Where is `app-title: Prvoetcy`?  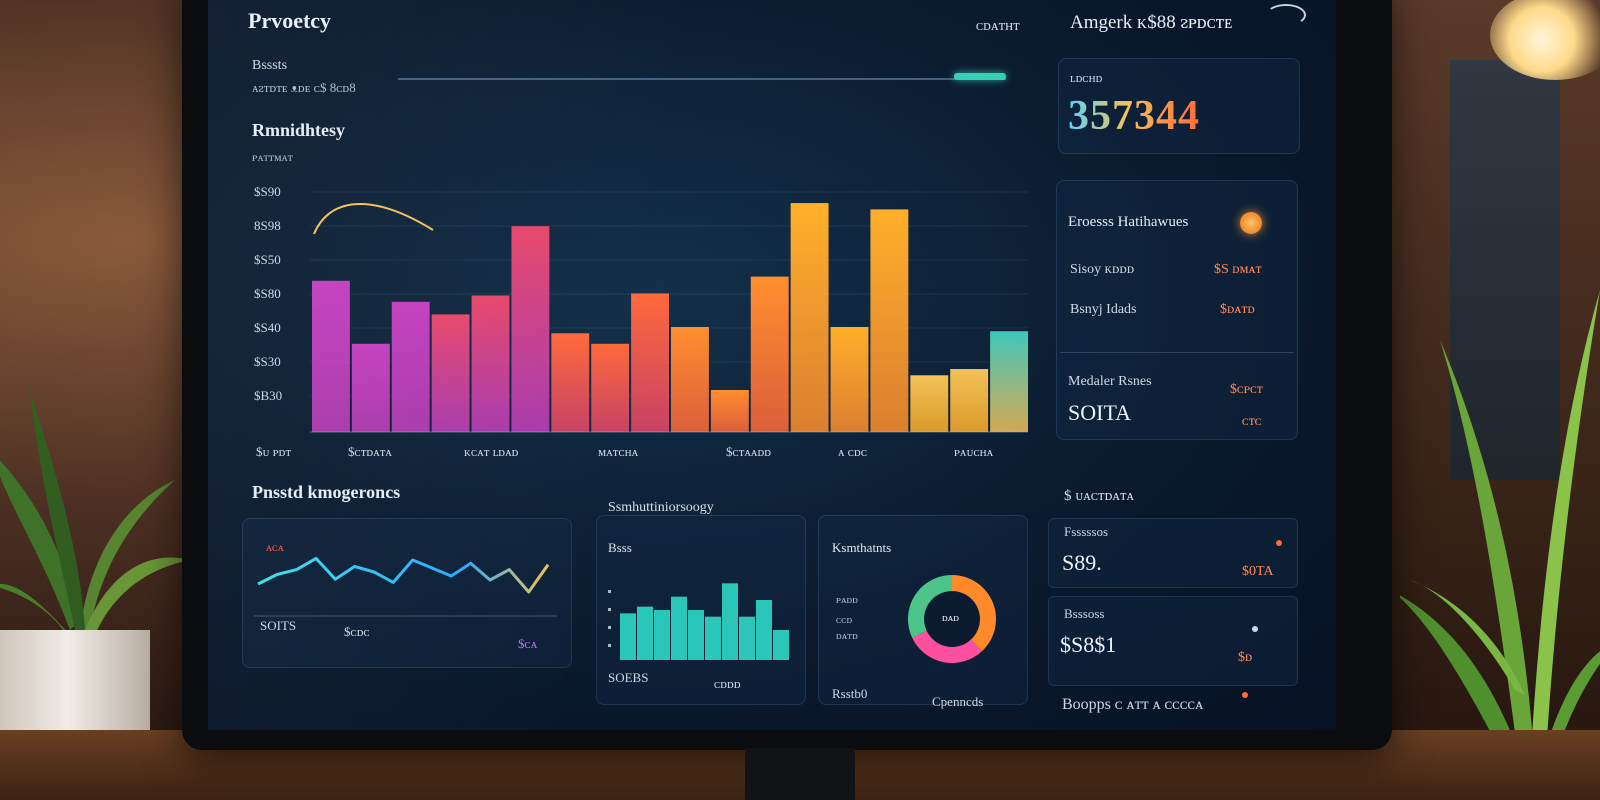 app-title: Prvoetcy is located at coordinates (290, 20).